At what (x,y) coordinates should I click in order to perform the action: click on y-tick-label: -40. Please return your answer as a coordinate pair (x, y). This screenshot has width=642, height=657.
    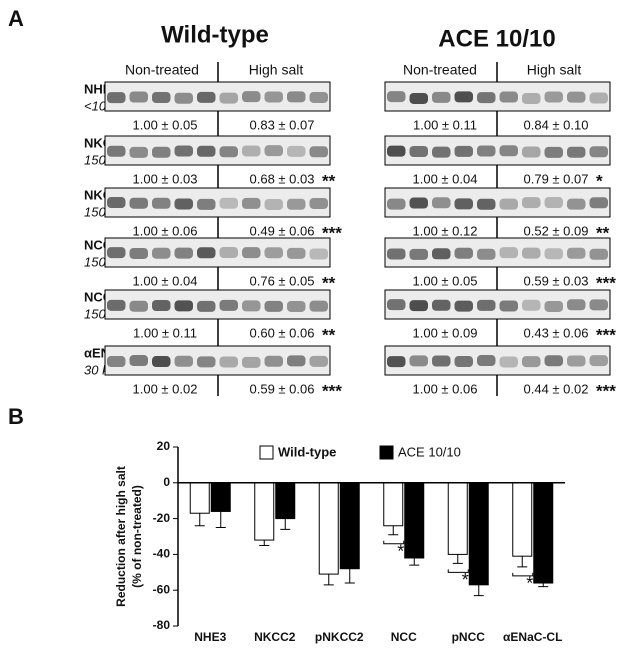
    Looking at the image, I should click on (162, 554).